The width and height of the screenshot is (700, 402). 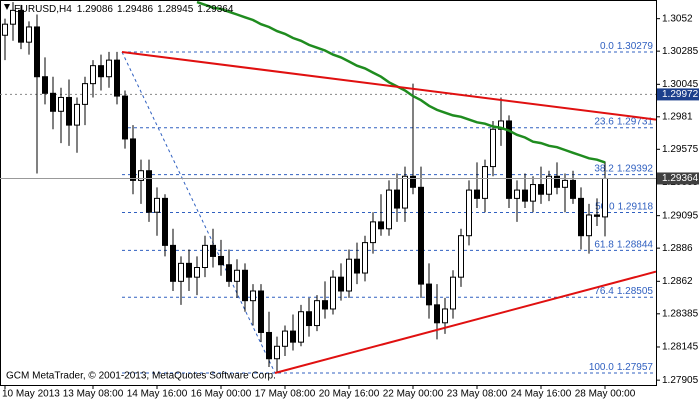 I want to click on x-tick-label: 13 May 08:00, so click(x=93, y=394).